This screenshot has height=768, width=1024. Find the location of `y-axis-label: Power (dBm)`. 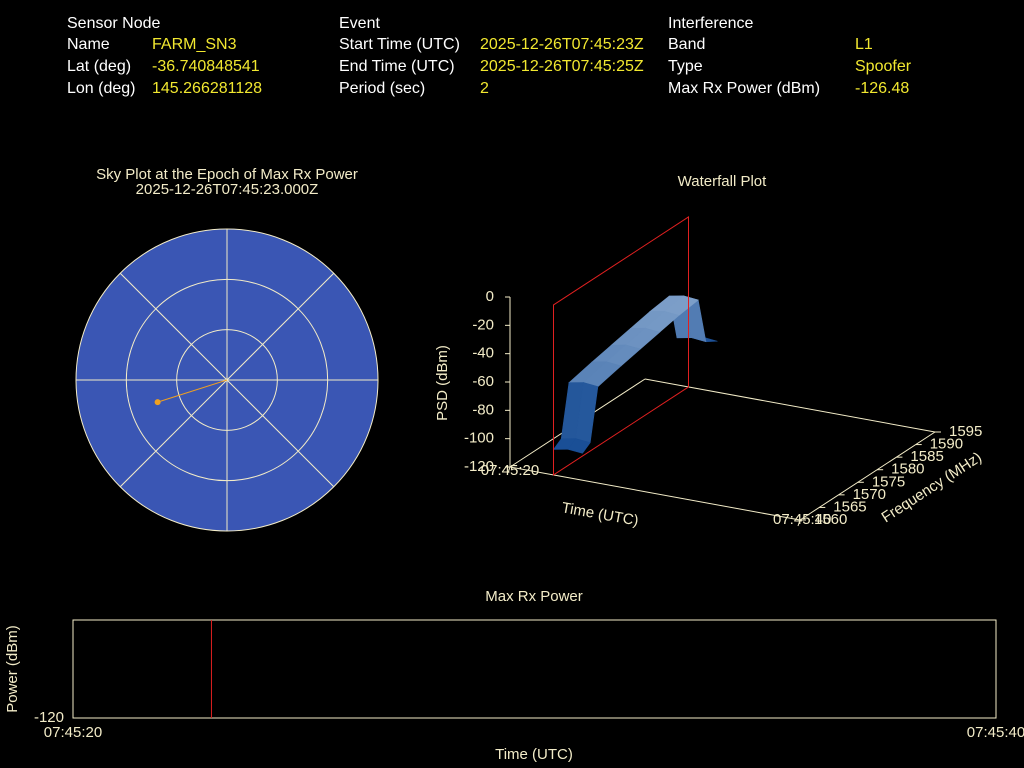

y-axis-label: Power (dBm) is located at coordinates (12, 669).